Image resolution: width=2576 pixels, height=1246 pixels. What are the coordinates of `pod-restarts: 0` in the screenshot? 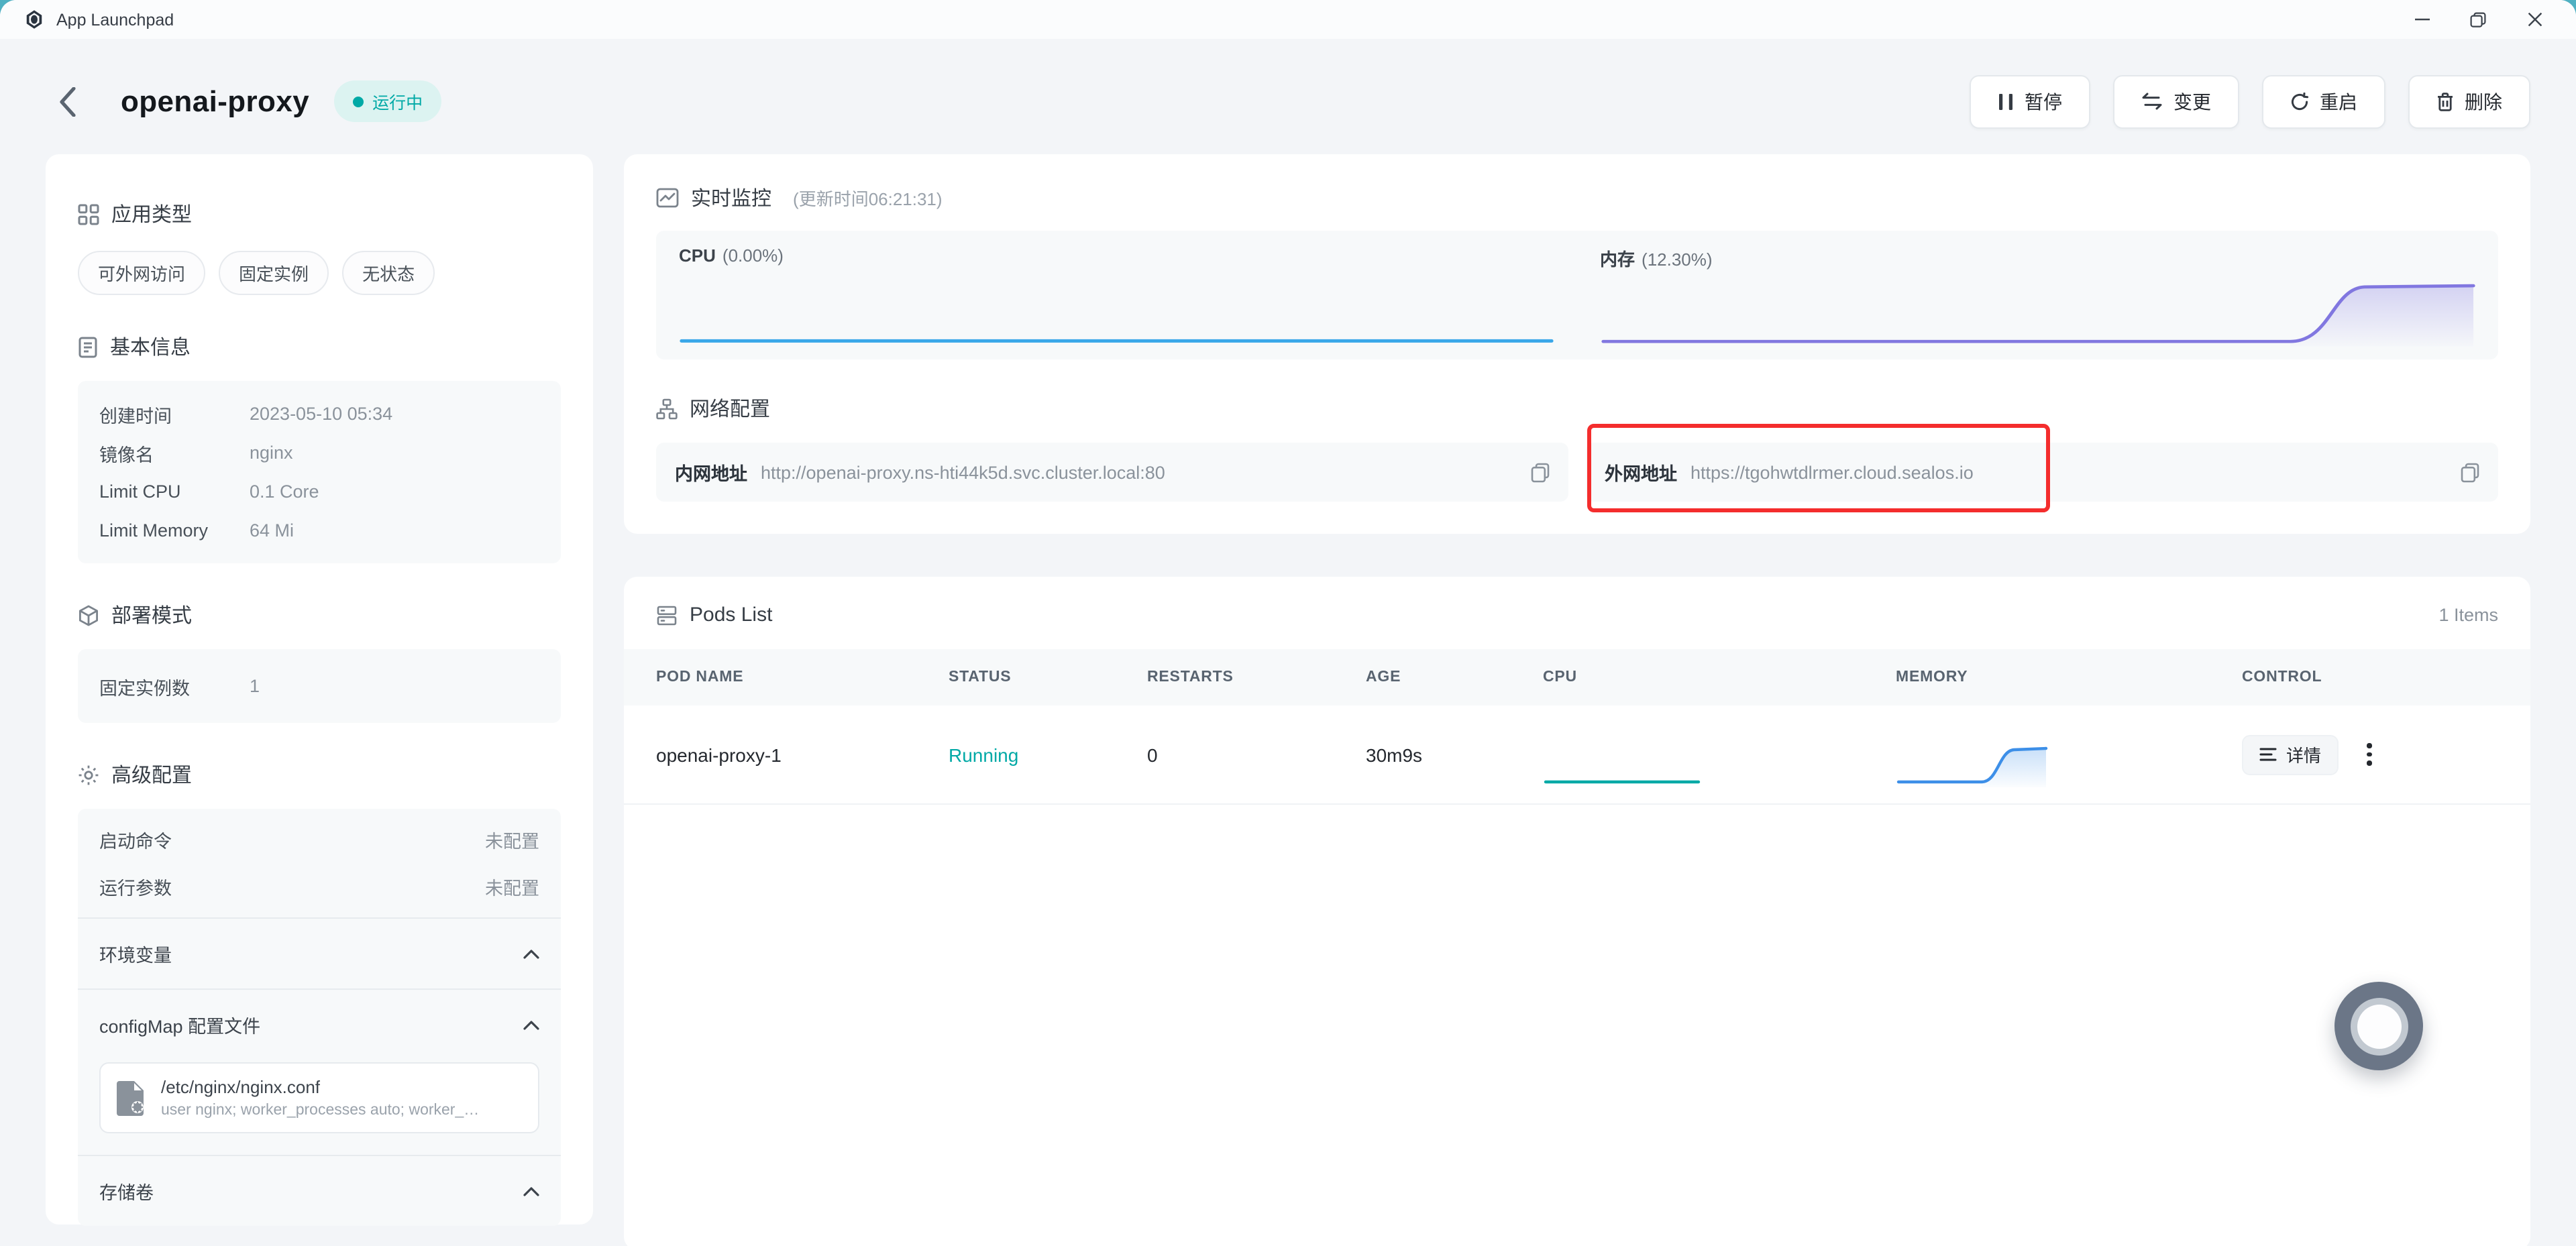 It's located at (1152, 754).